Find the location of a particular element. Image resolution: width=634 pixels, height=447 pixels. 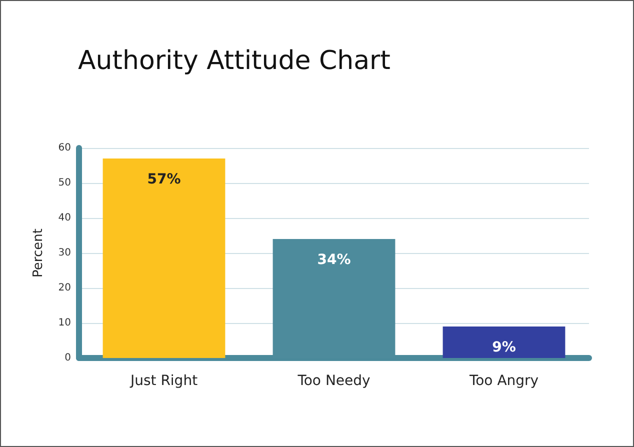

y-tick-label: 10 is located at coordinates (64, 323).